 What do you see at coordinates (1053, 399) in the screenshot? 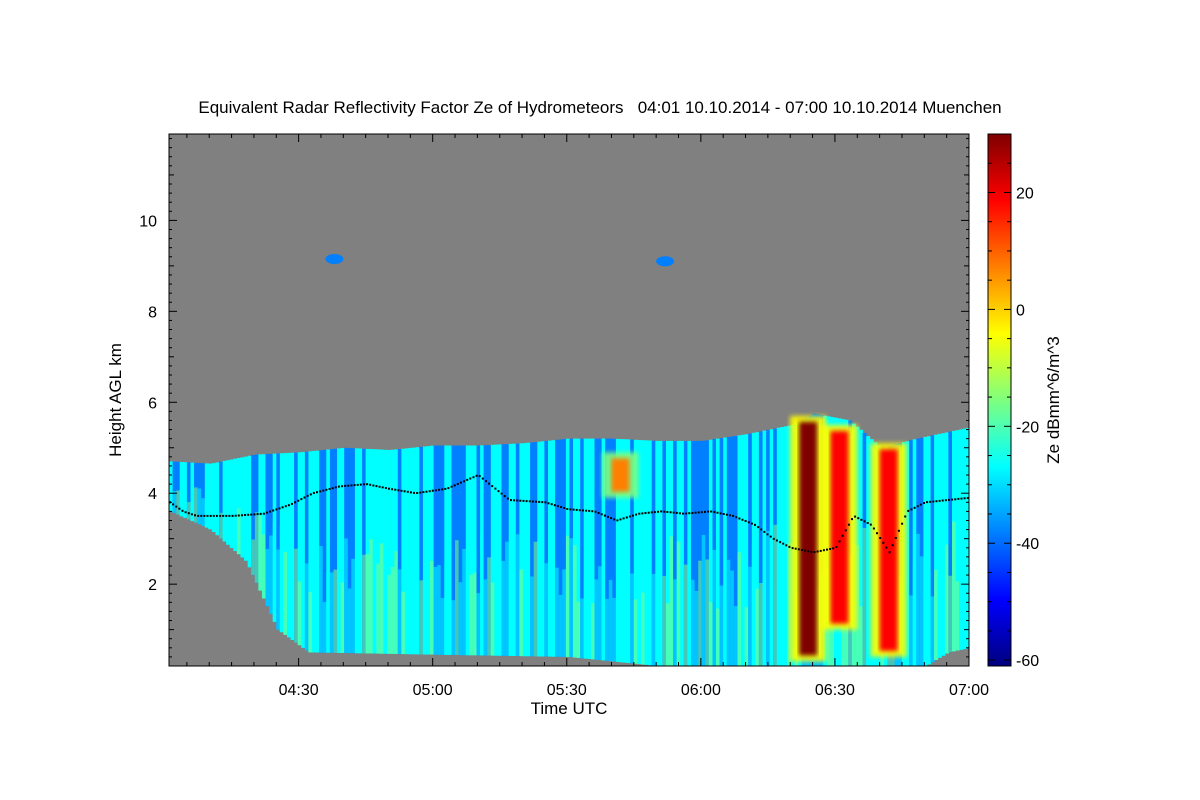
I see `colorbar-title: Ze dBmm^6/m^3` at bounding box center [1053, 399].